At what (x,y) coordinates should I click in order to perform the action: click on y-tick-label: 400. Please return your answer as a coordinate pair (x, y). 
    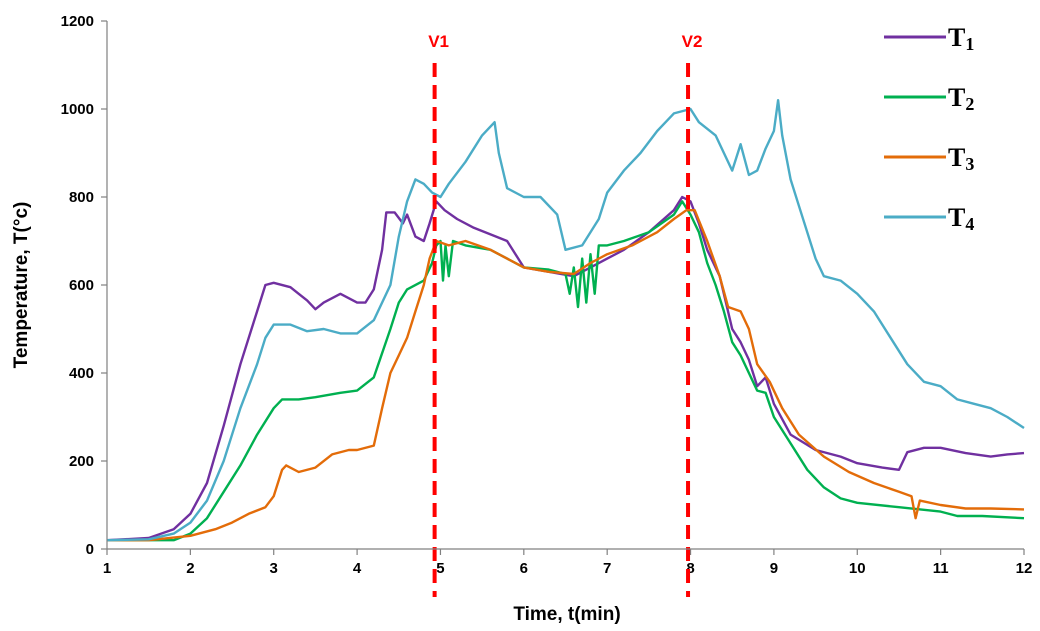
    Looking at the image, I should click on (81, 373).